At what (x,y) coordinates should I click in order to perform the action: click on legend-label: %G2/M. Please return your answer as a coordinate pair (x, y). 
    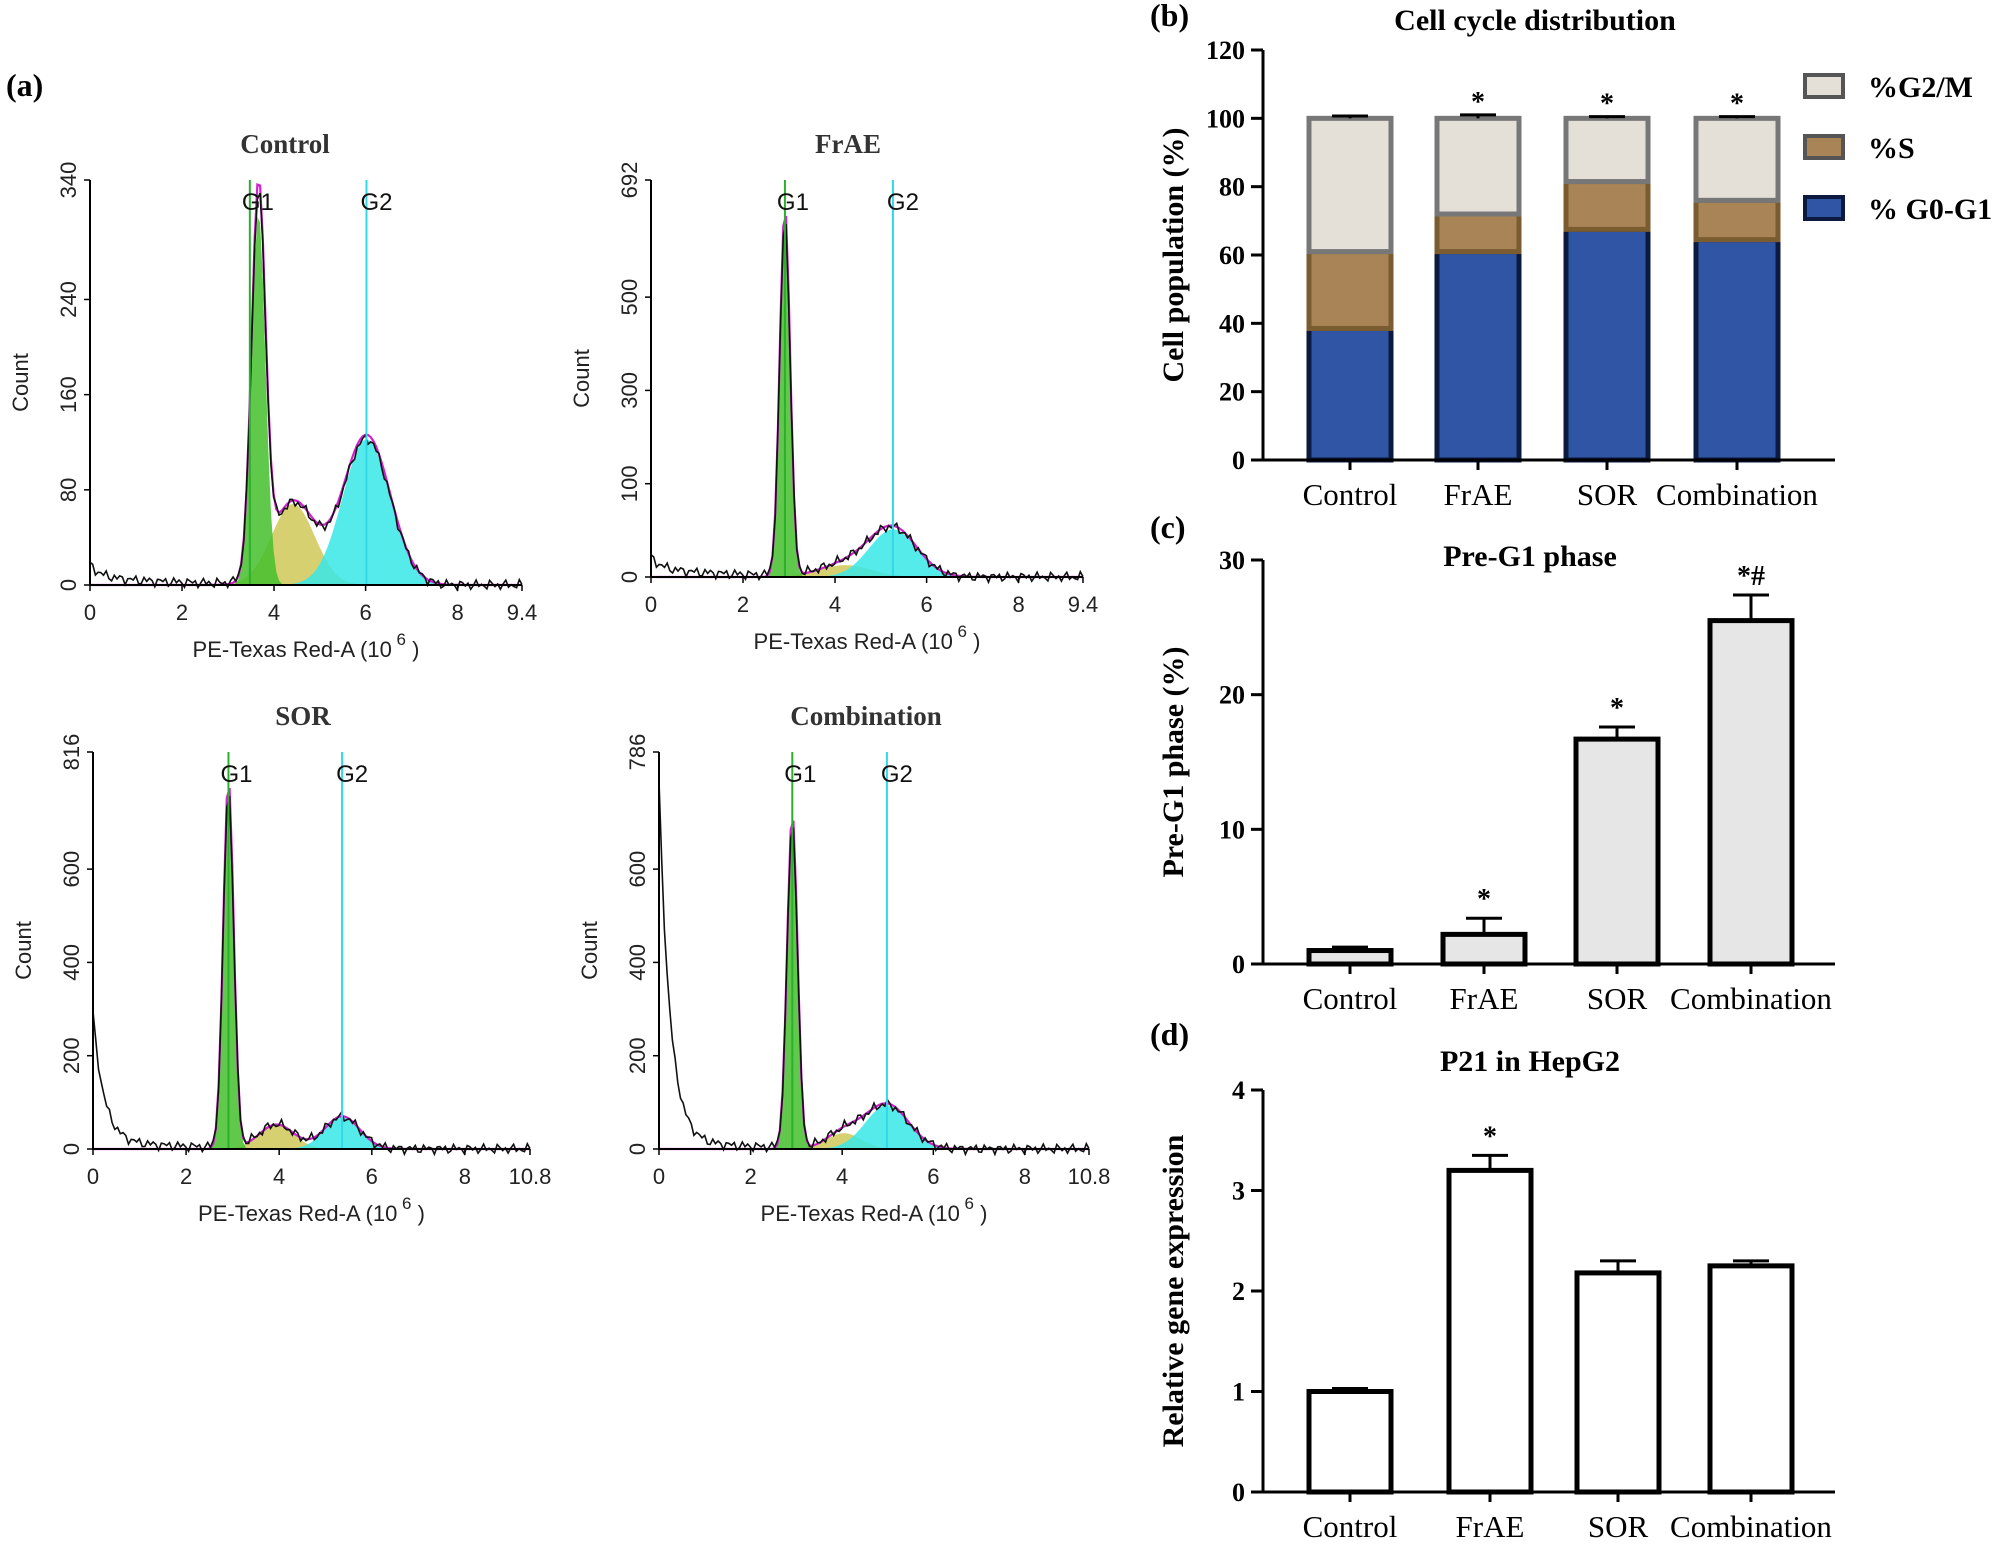
    Looking at the image, I should click on (1920, 87).